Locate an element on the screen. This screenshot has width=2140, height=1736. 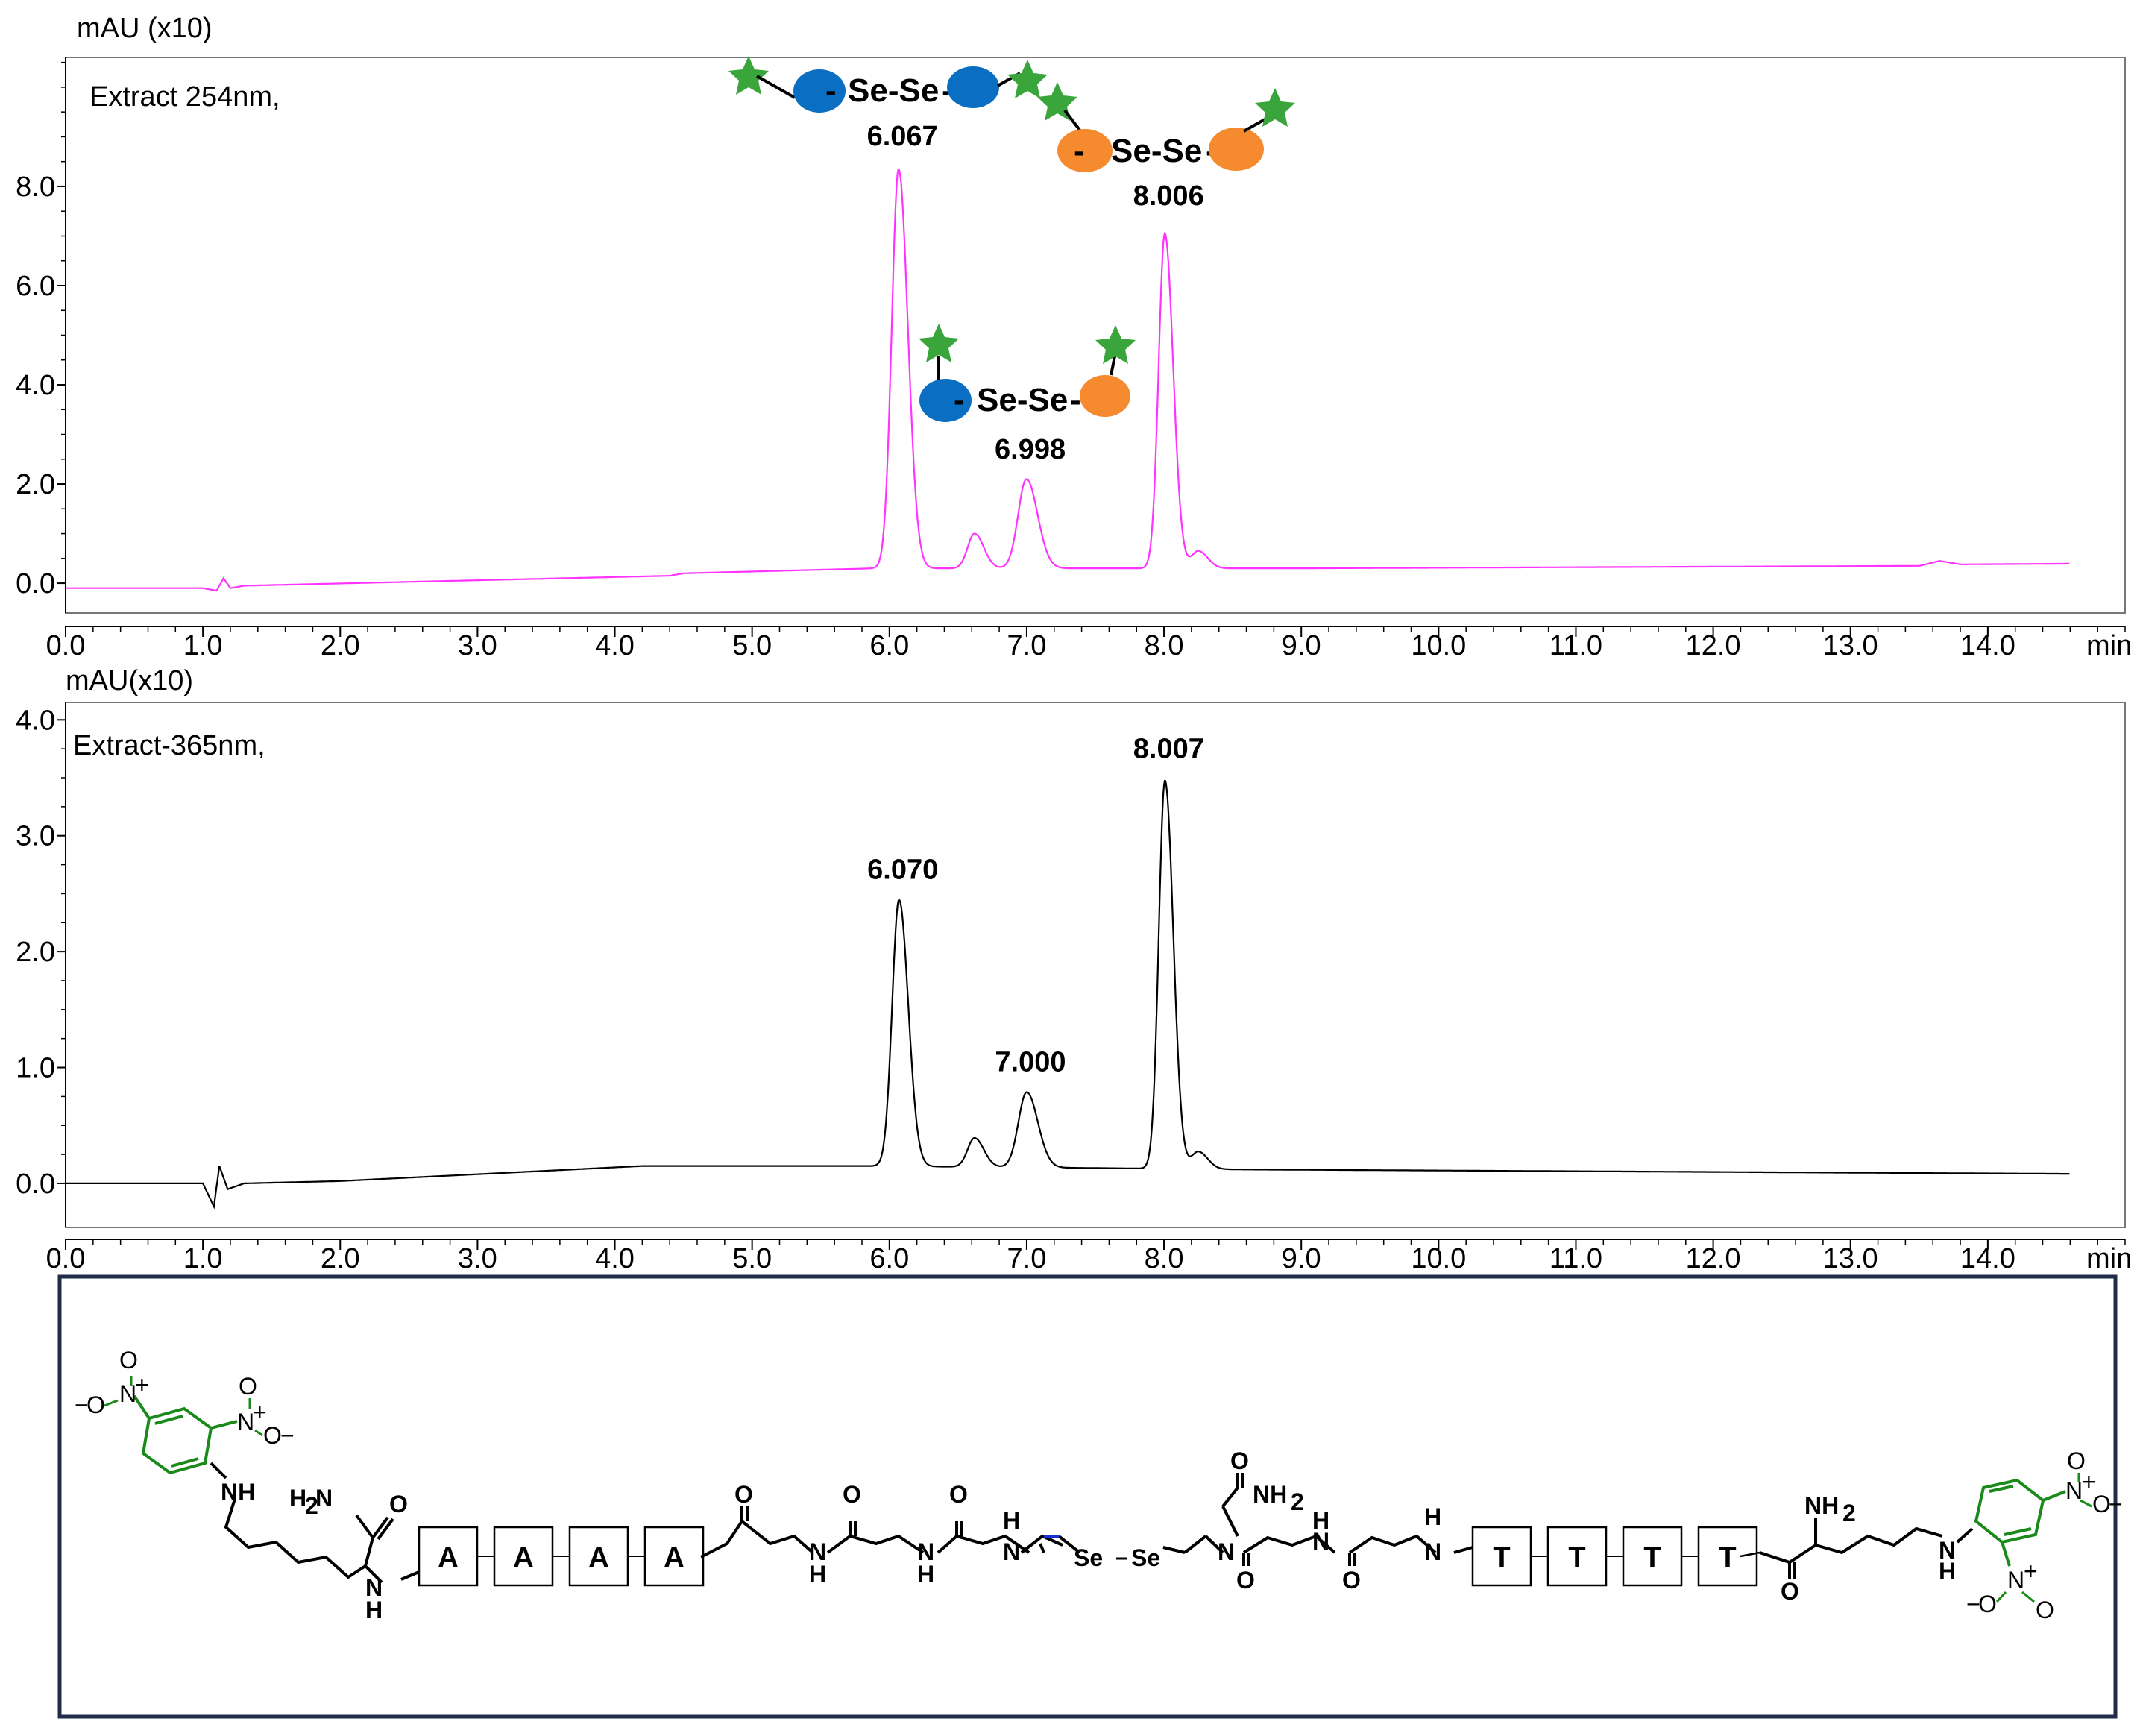
left-lysine-labels: NH H 2 N O N H is located at coordinates (314, 1551).